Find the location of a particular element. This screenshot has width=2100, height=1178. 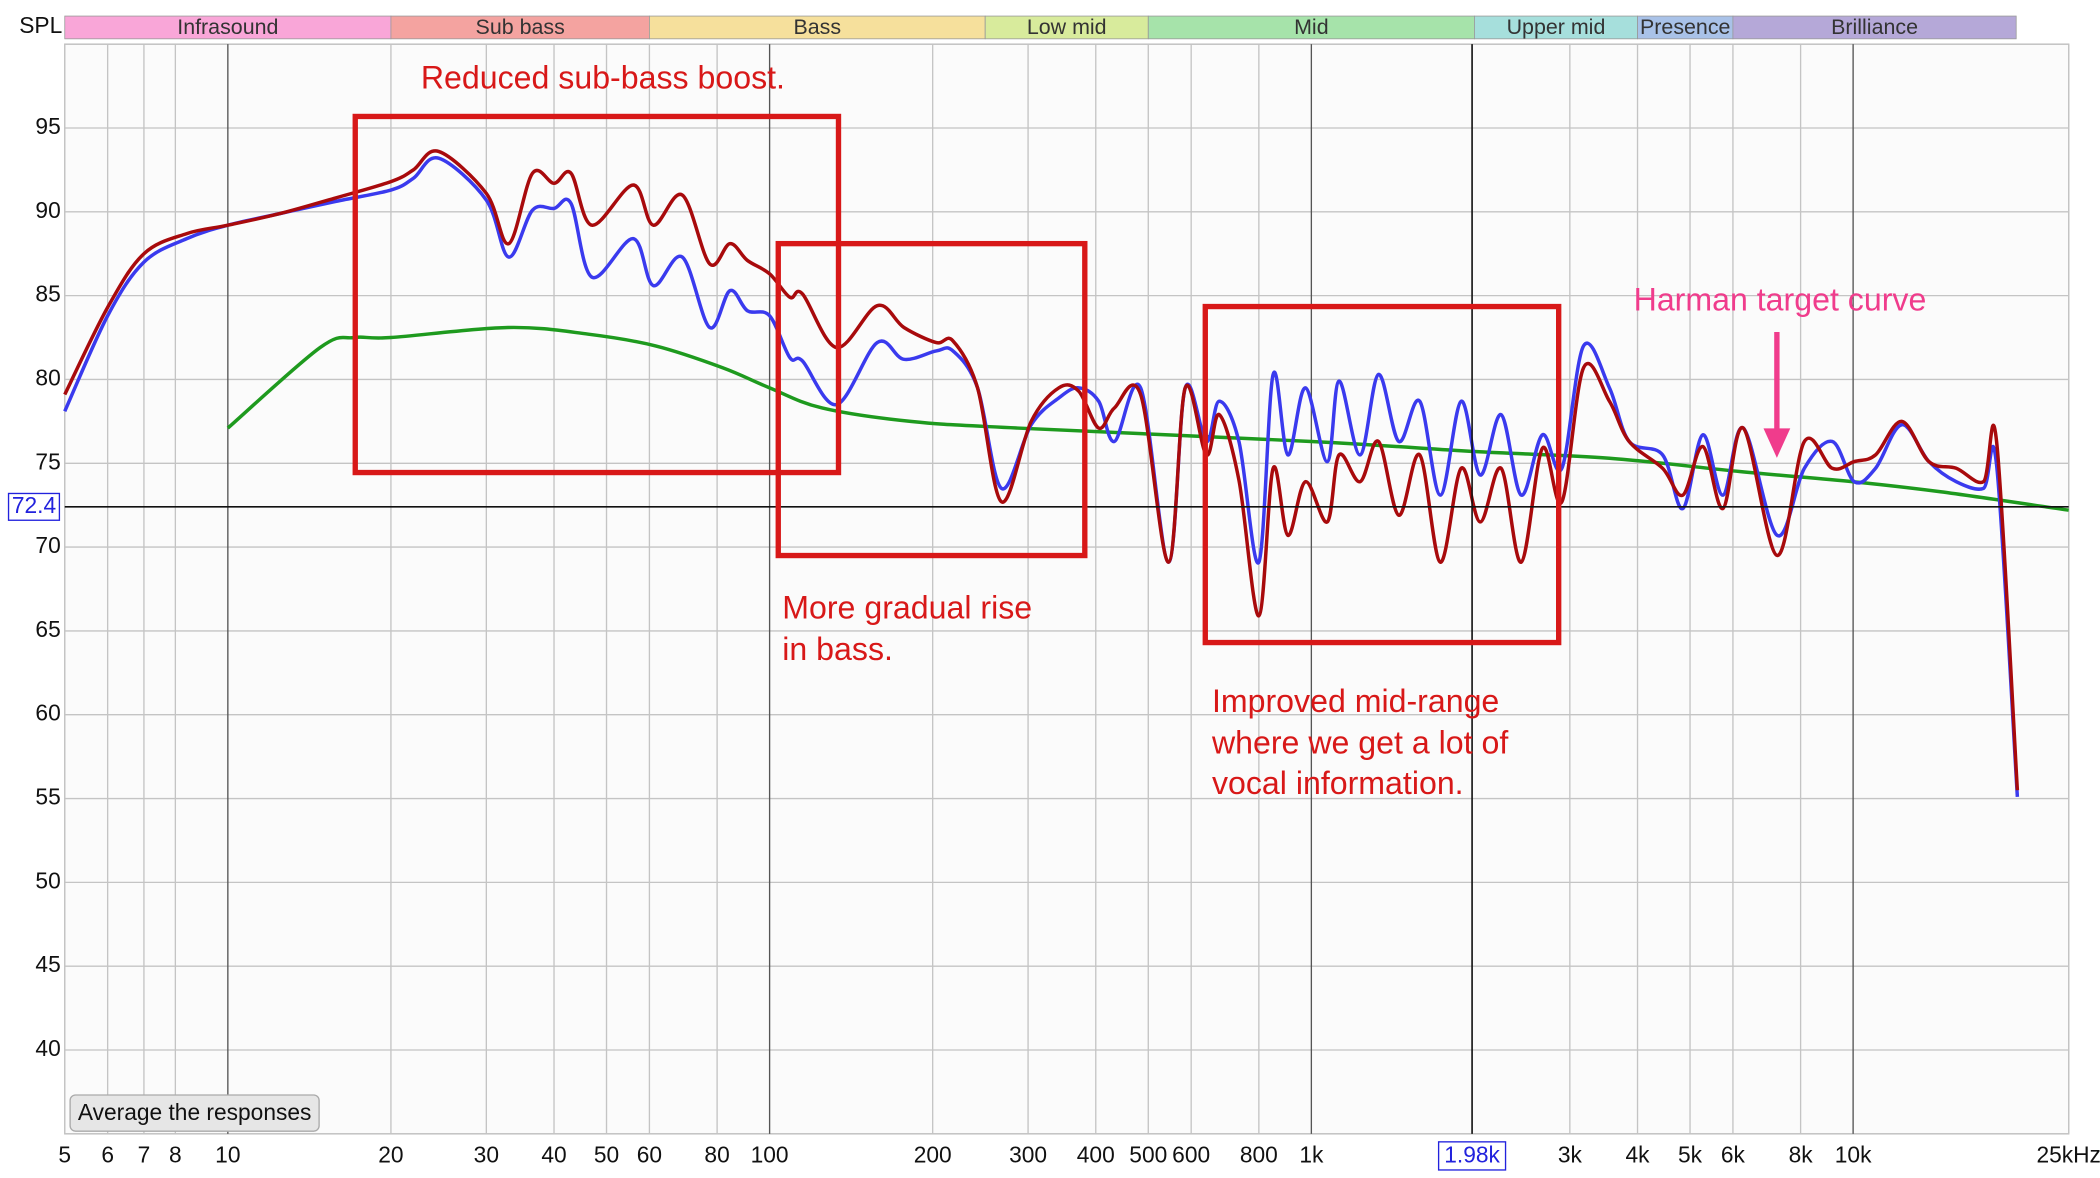

cursor-x-label: 1.98k is located at coordinates (1472, 1155).